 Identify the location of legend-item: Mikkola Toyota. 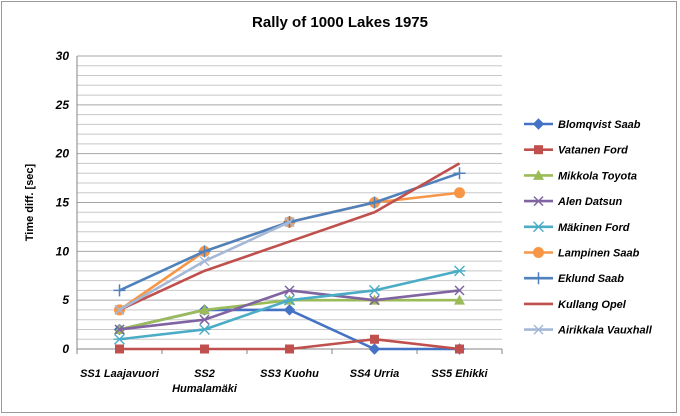
(580, 175).